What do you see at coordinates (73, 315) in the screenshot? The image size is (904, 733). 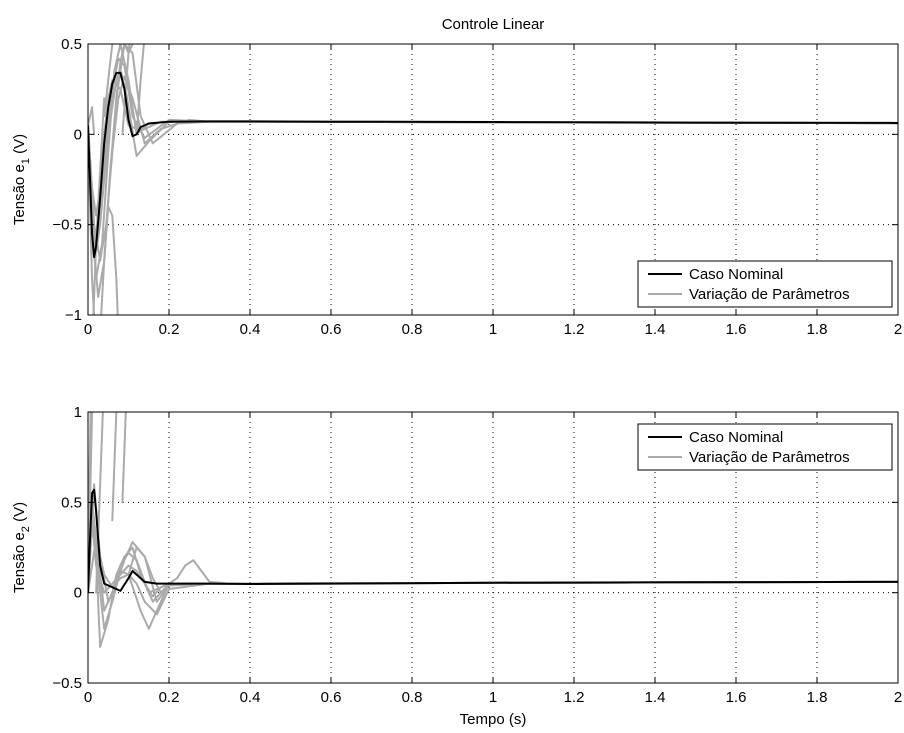 I see `y-tick-label: −1` at bounding box center [73, 315].